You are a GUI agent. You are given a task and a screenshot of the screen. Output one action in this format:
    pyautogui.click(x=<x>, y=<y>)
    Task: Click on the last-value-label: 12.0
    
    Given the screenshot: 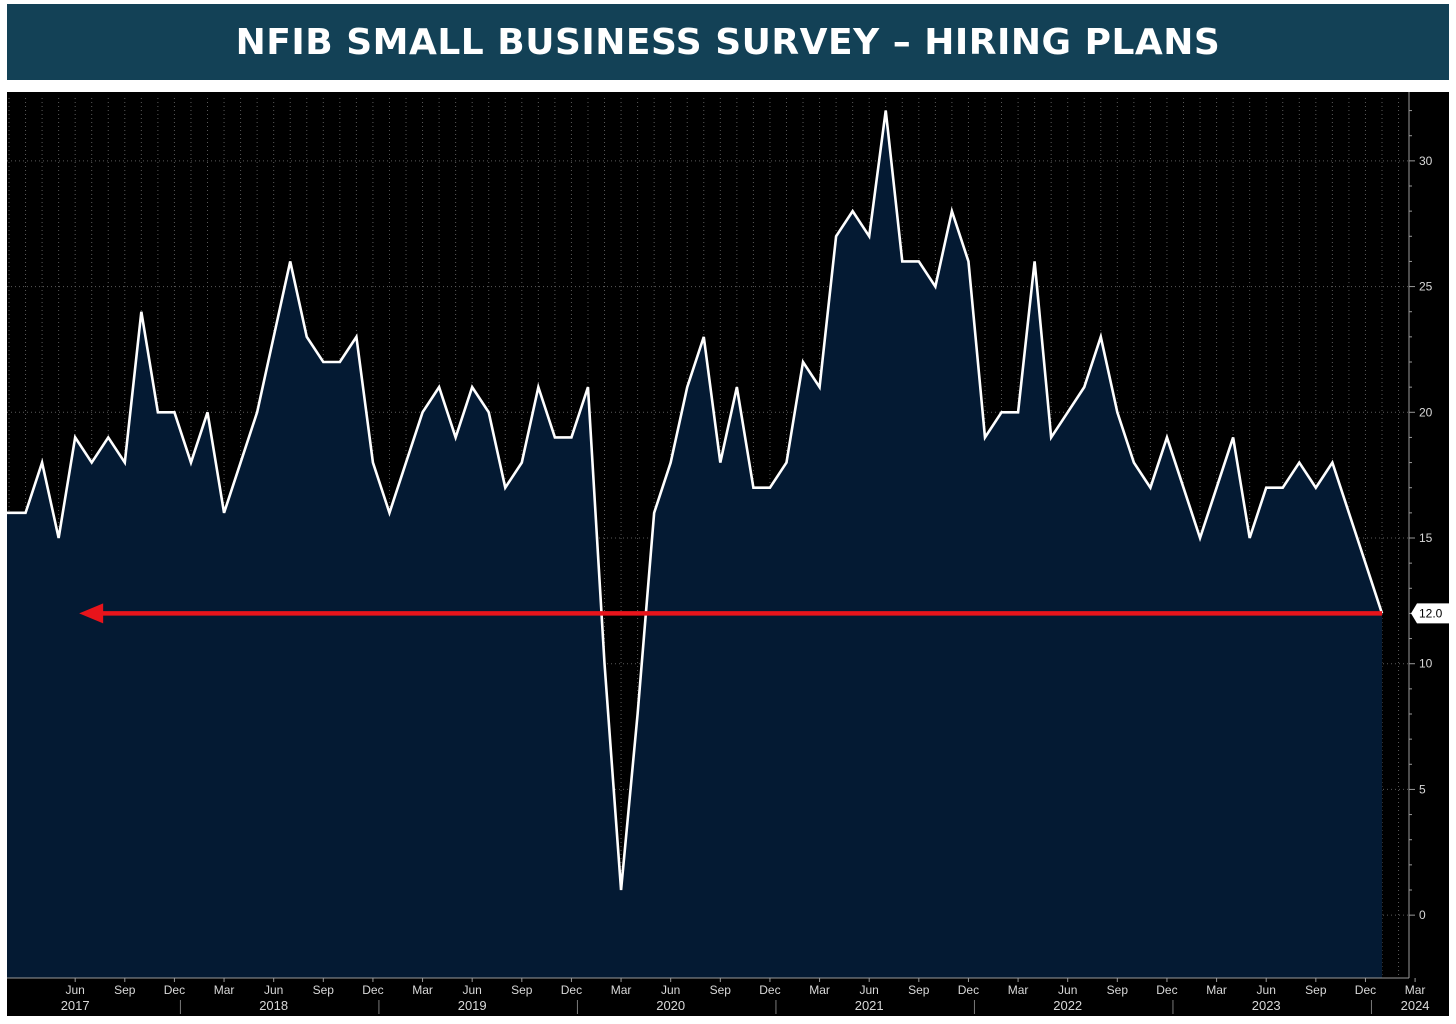 What is the action you would take?
    pyautogui.click(x=1431, y=613)
    